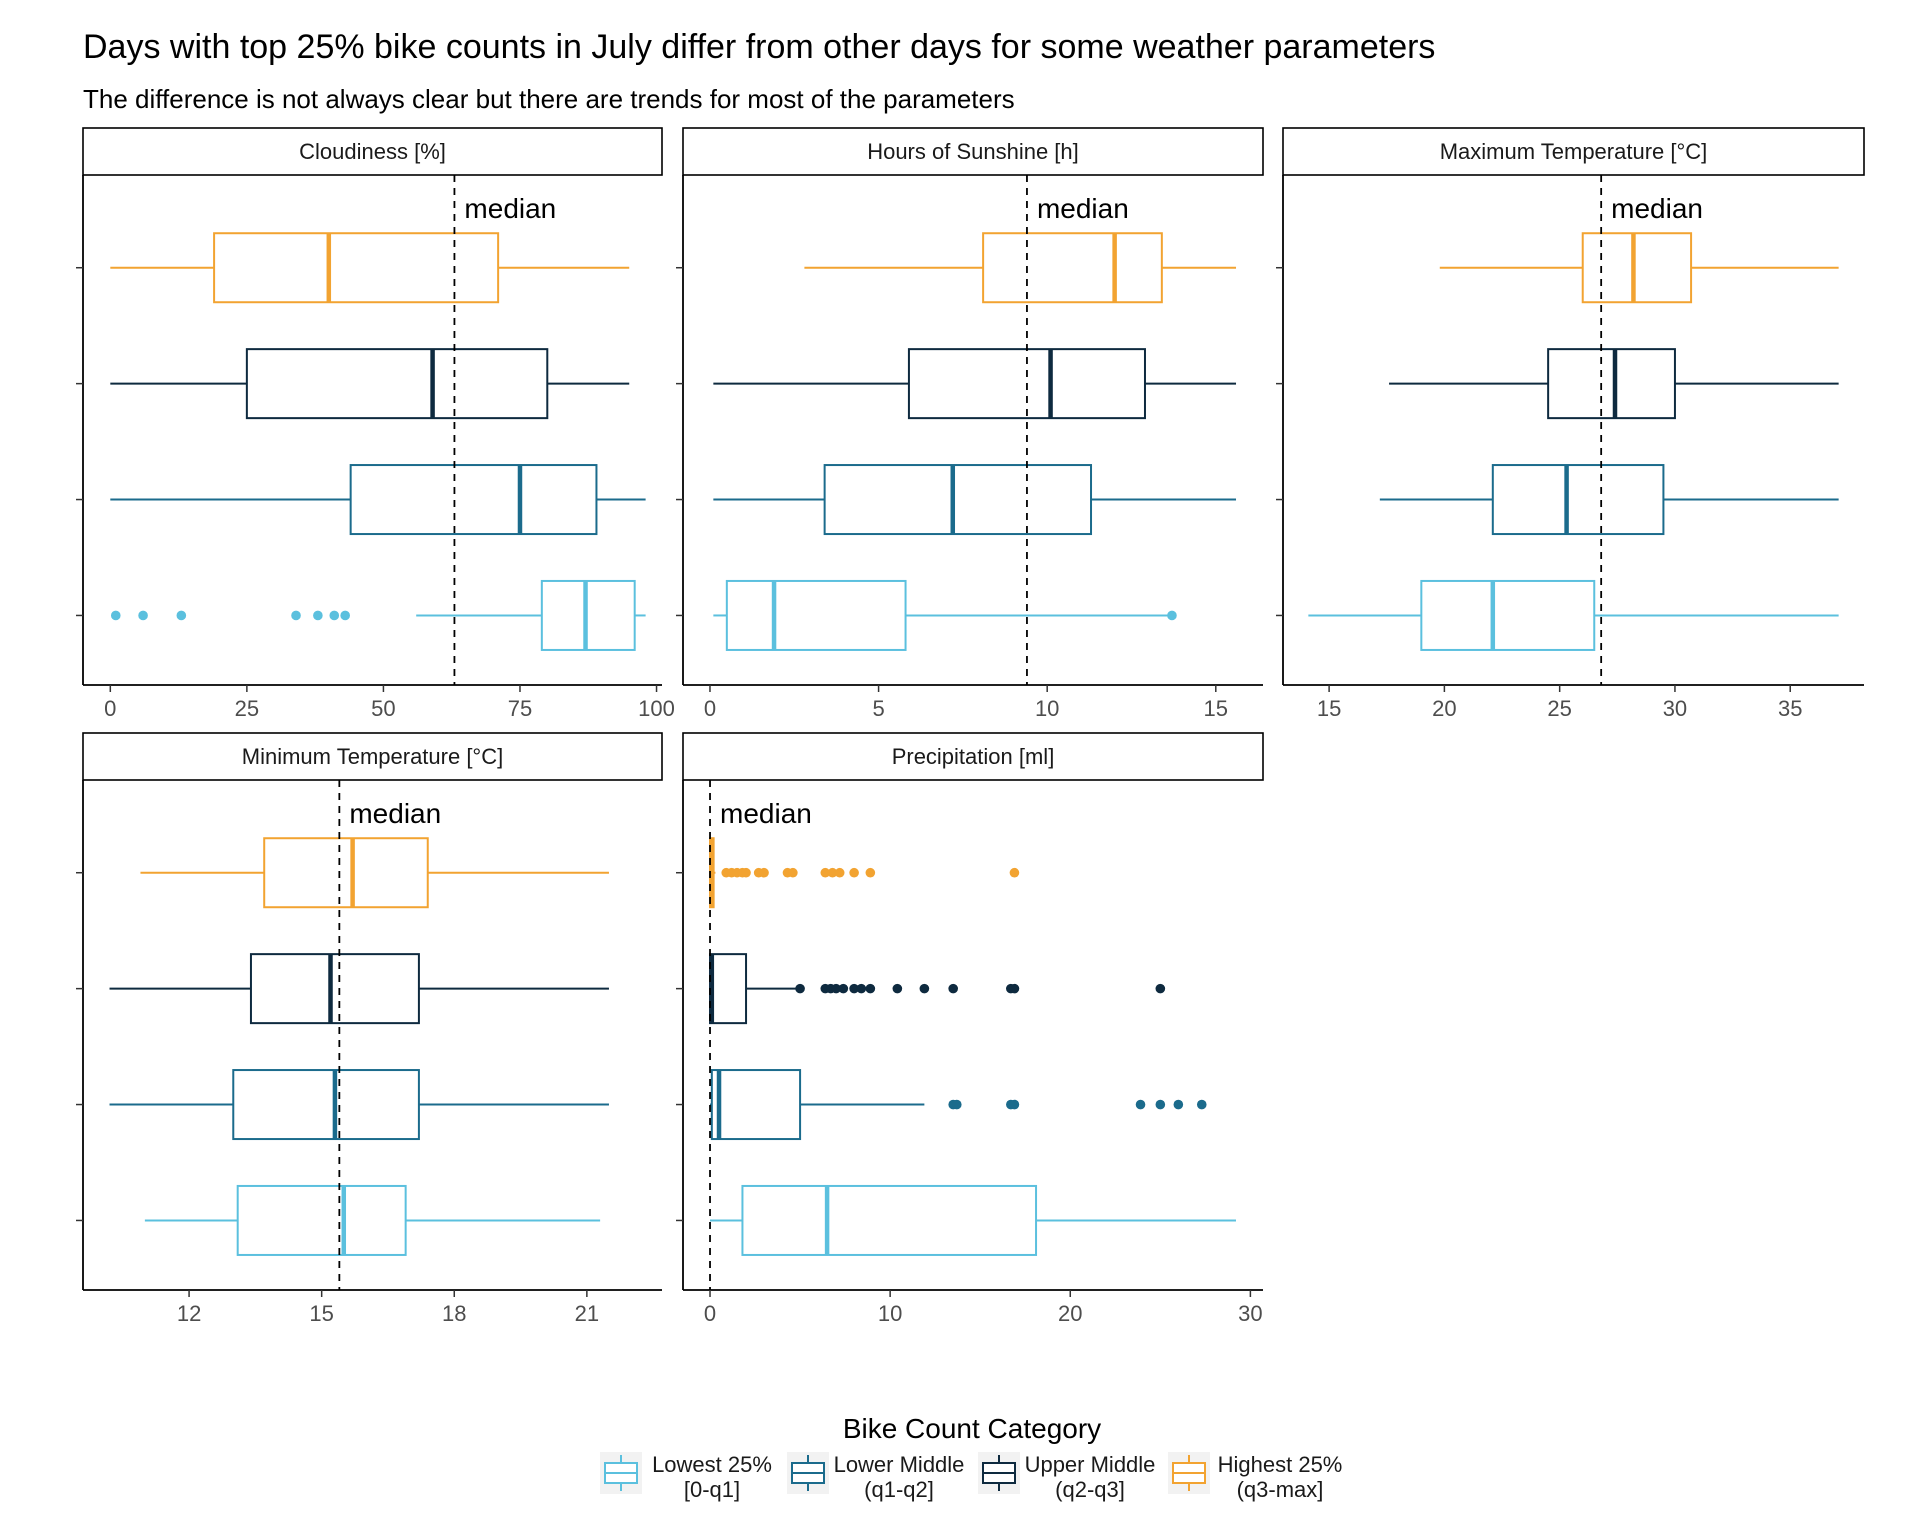  I want to click on x-tick-label: 35, so click(1790, 708).